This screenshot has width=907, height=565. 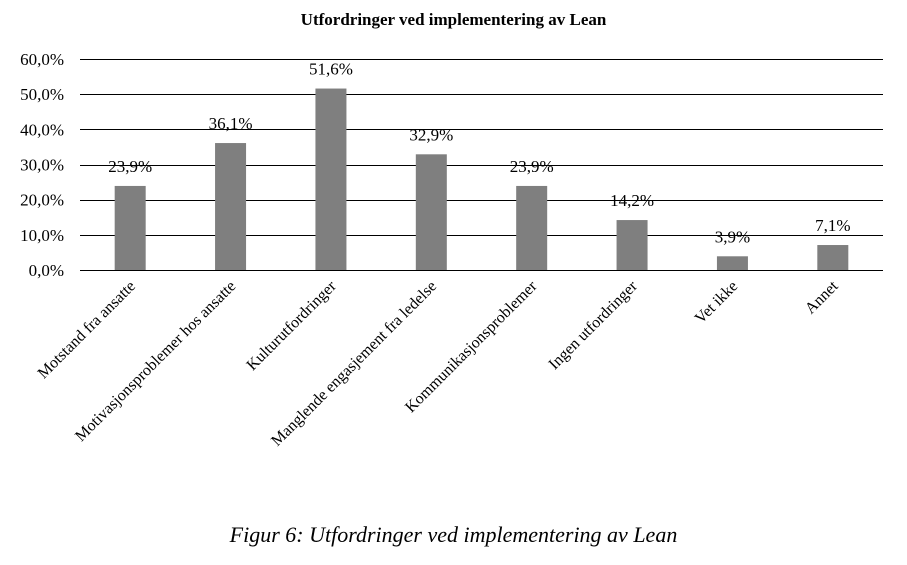 I want to click on data-label: 51,6%, so click(x=331, y=69).